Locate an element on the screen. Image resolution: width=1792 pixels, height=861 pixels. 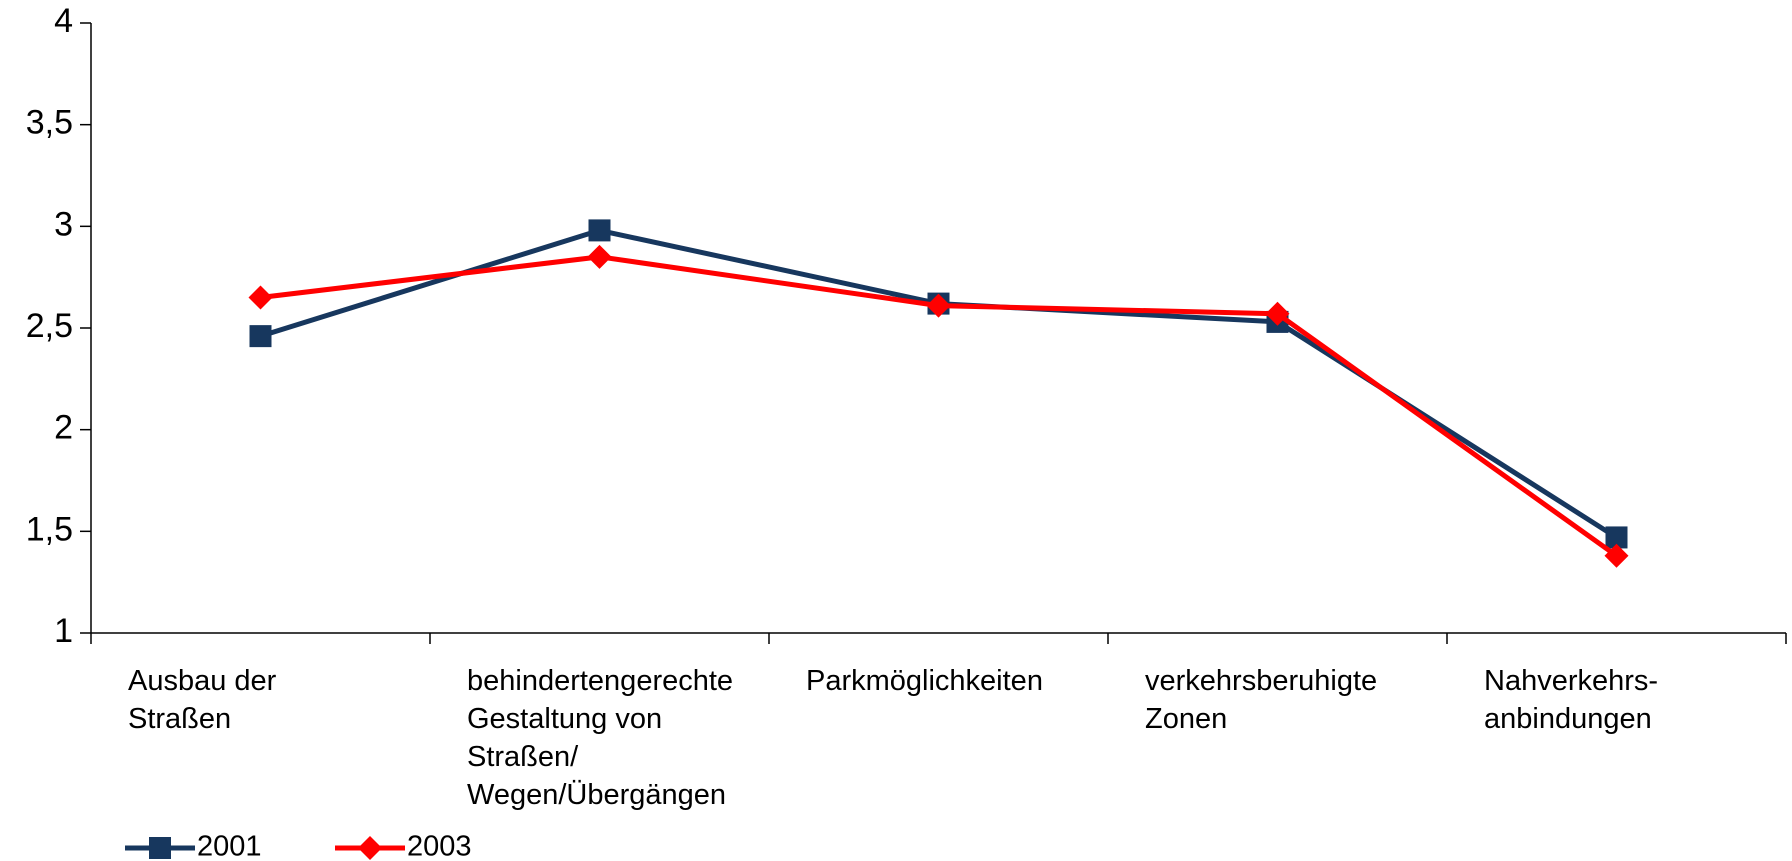
y-tick-label: 4 is located at coordinates (63, 21).